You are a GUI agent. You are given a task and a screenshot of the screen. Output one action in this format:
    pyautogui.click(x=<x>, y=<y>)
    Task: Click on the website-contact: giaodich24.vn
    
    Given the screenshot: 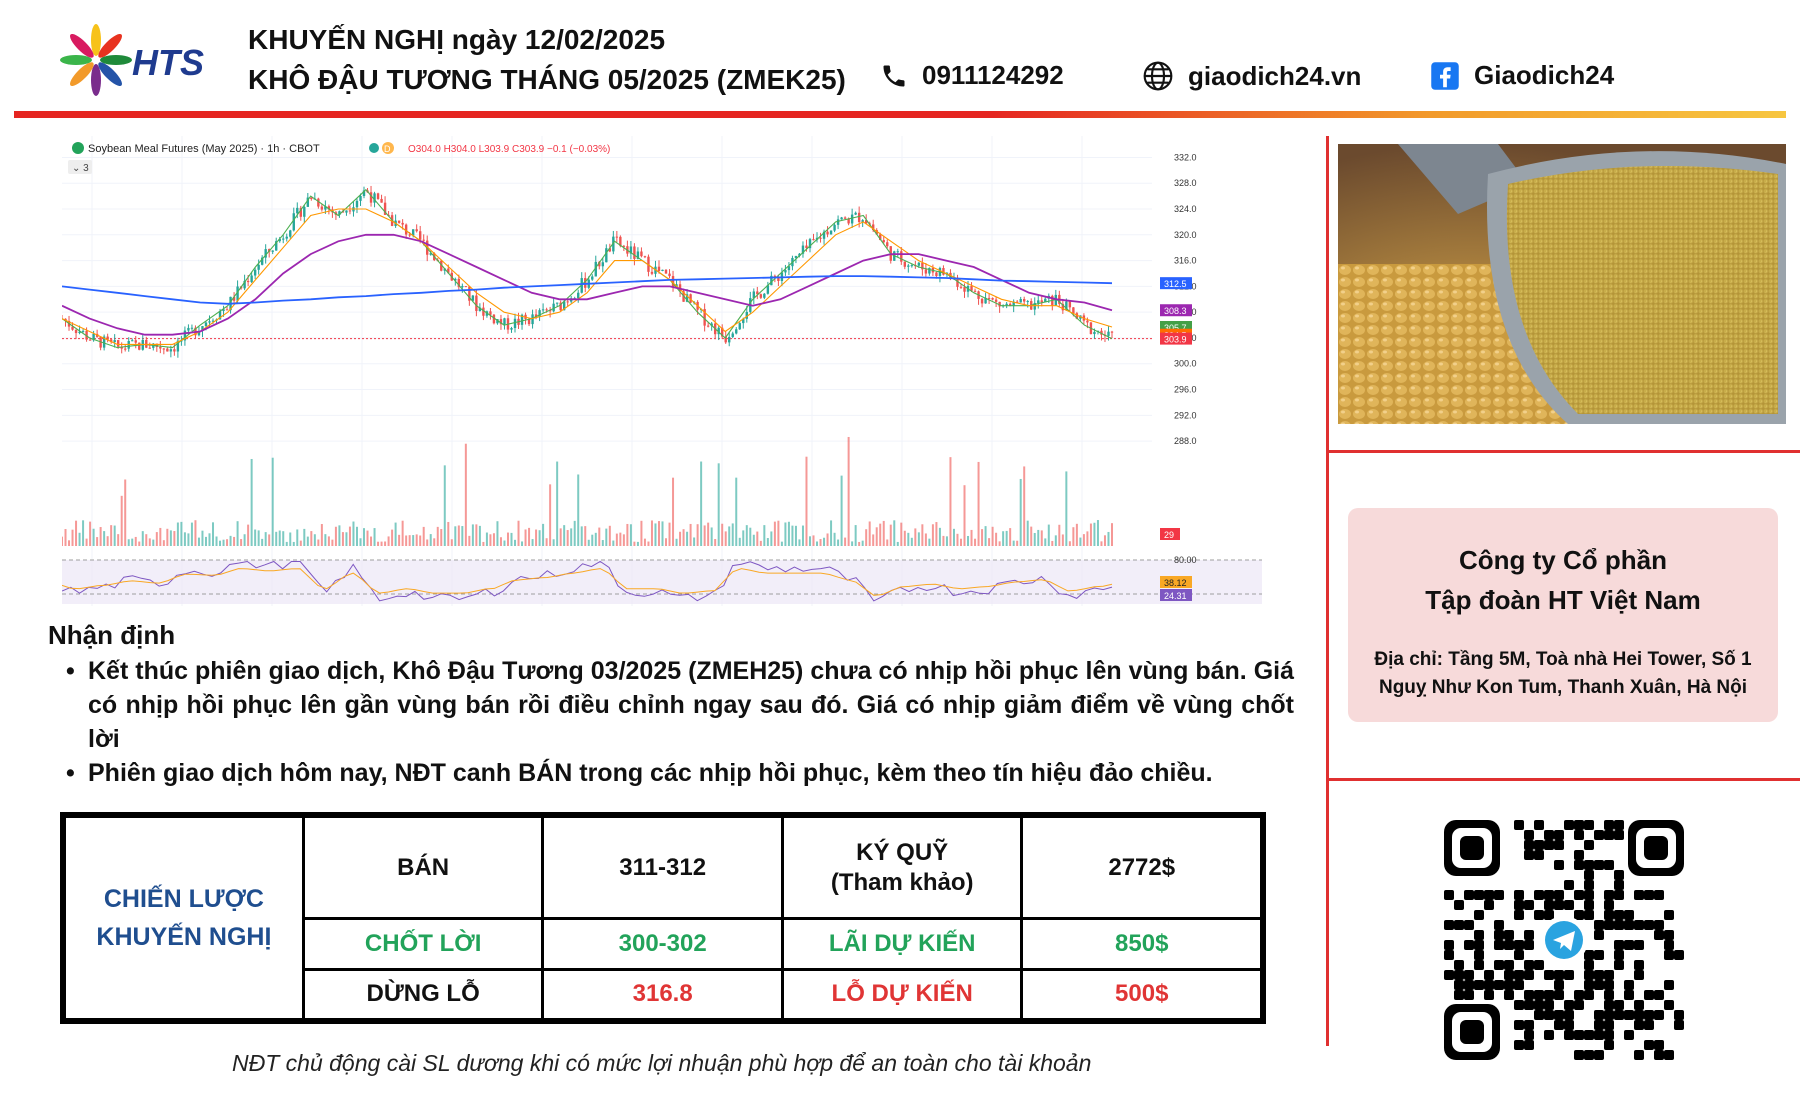 What is the action you would take?
    pyautogui.click(x=1251, y=76)
    